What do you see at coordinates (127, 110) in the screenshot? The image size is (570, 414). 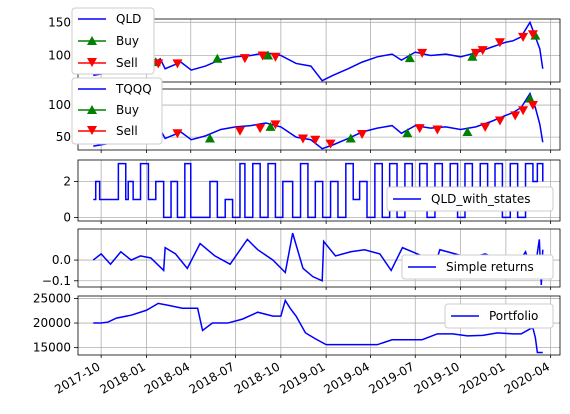 I see `legend-label-buy-2: Buy` at bounding box center [127, 110].